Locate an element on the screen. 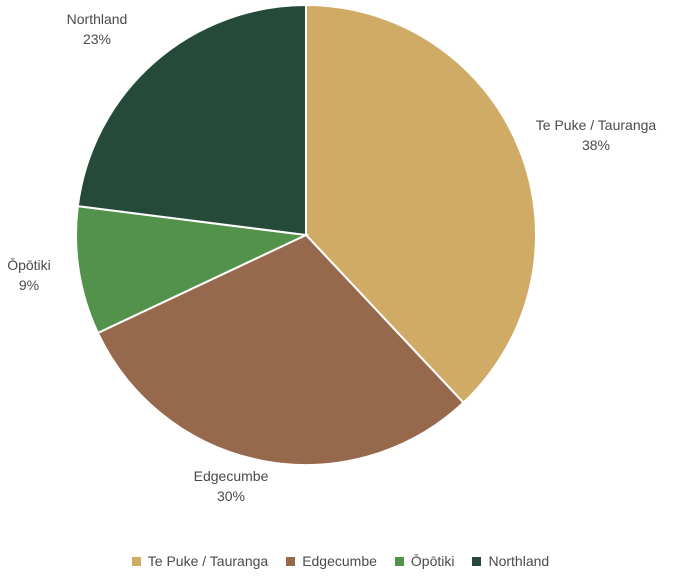 Image resolution: width=681 pixels, height=577 pixels. legend-swatch-edgecumbe is located at coordinates (291, 561).